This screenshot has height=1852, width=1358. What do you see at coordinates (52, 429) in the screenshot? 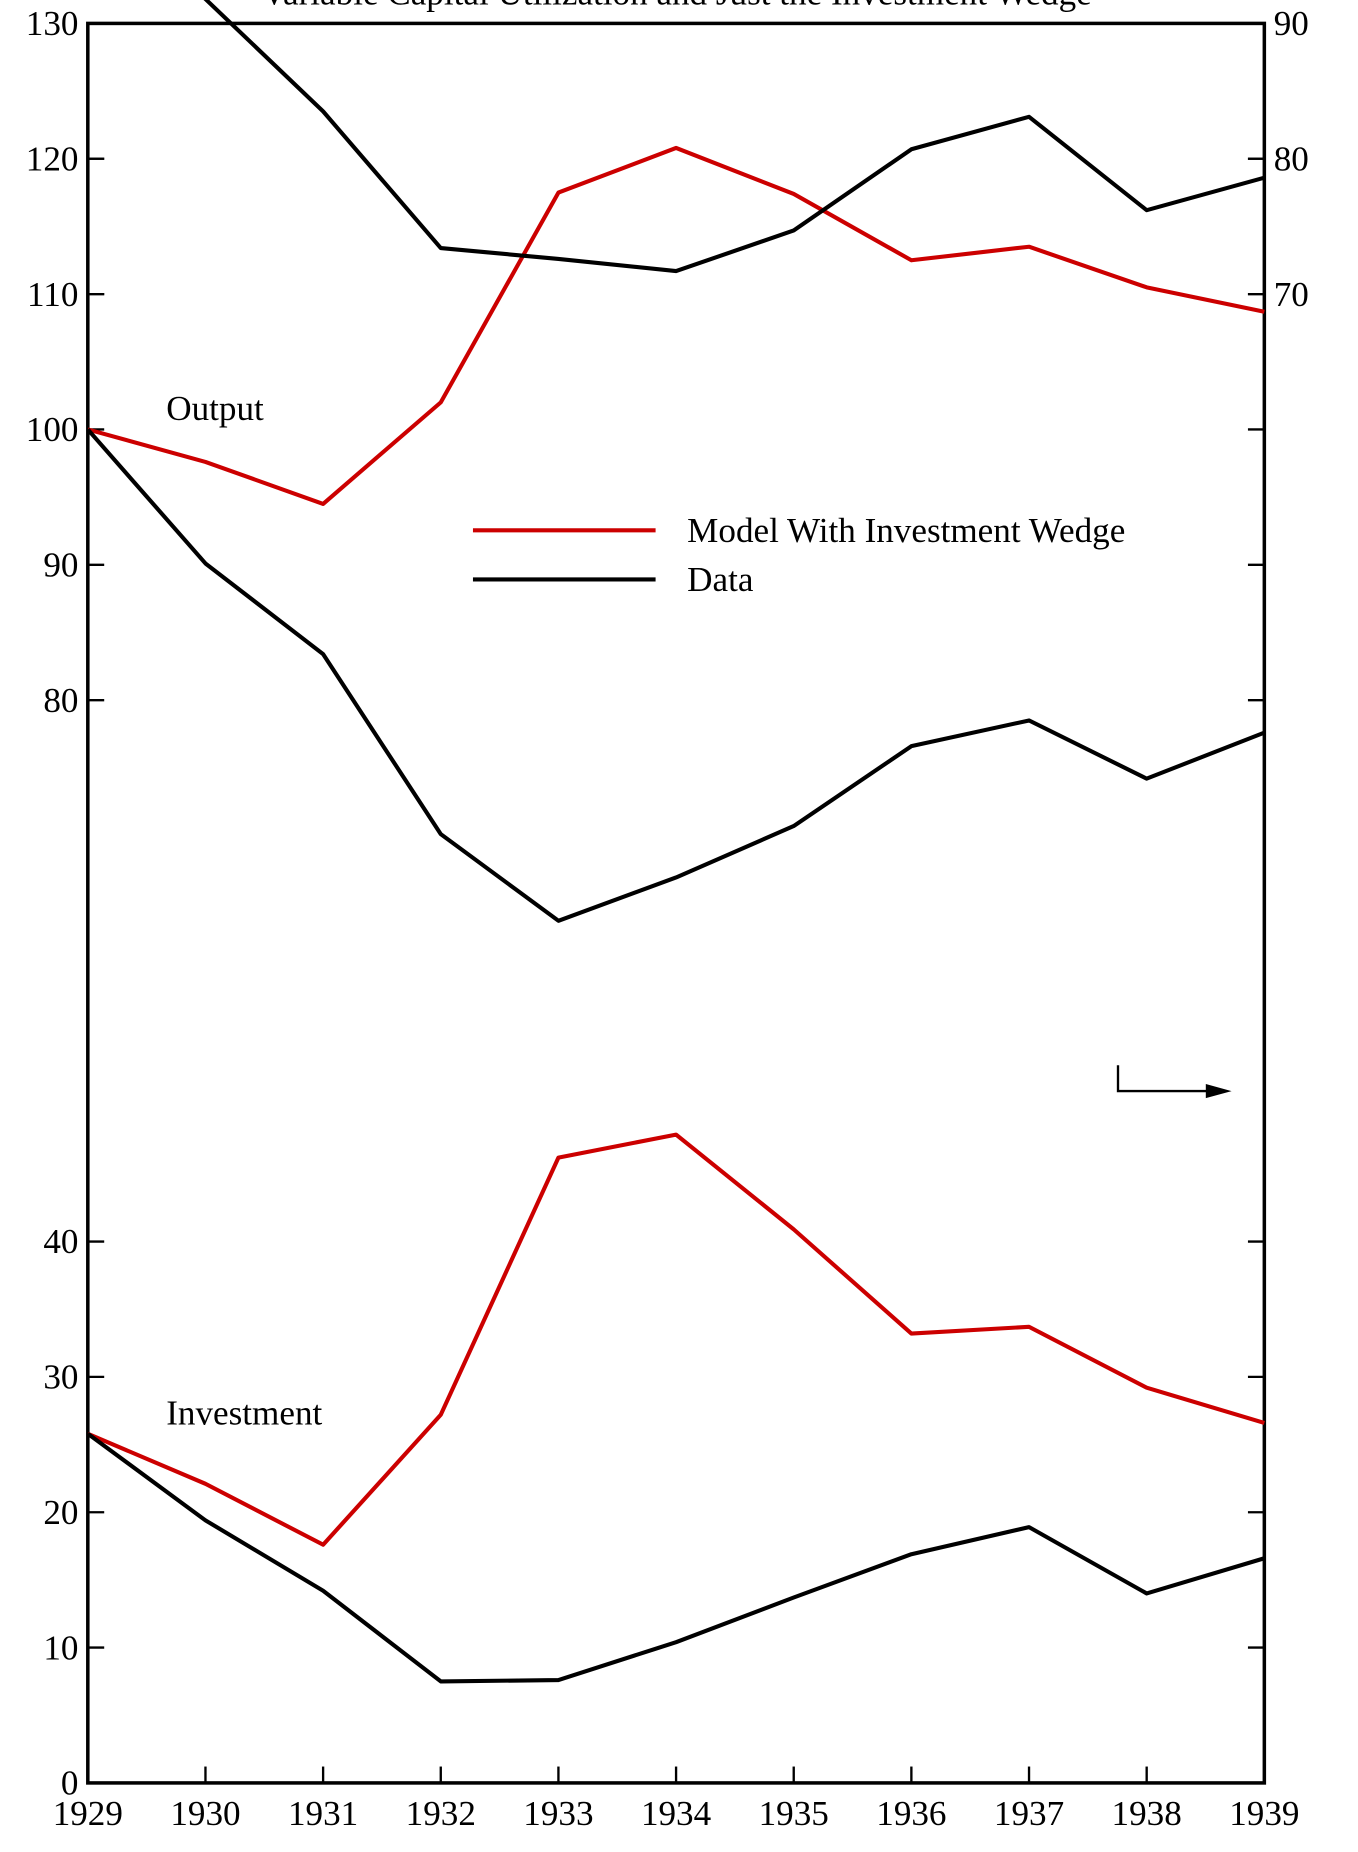
I see `y-tick-label: 100` at bounding box center [52, 429].